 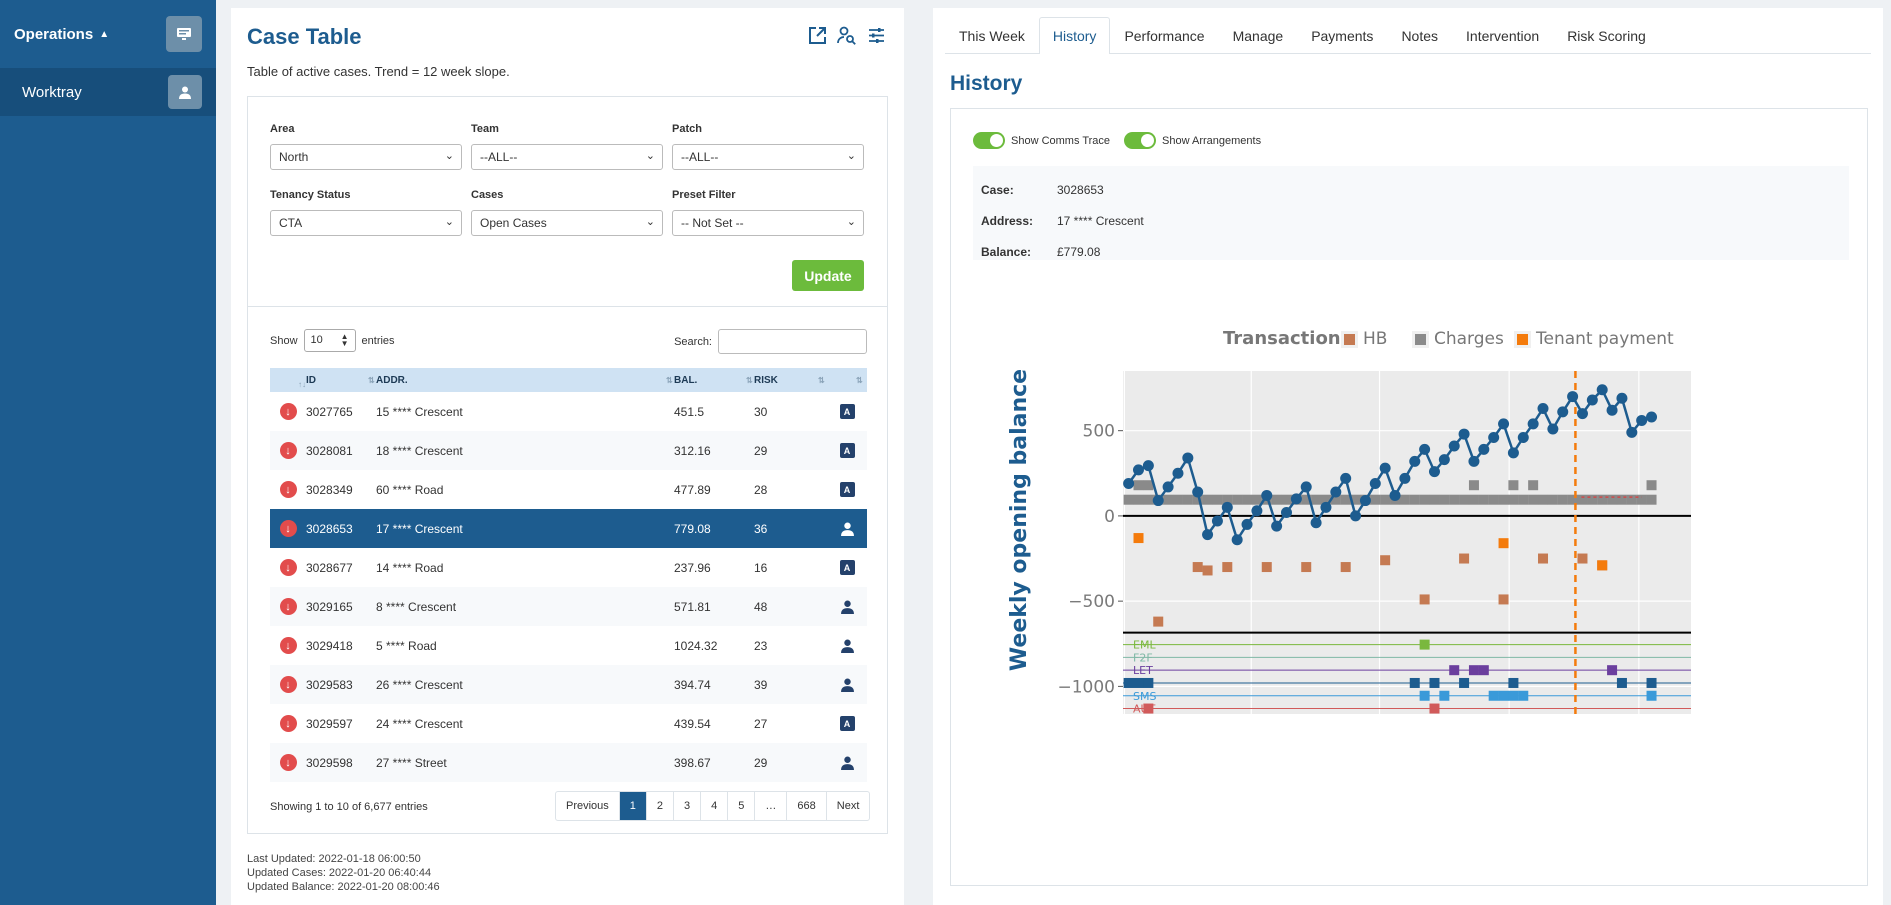 I want to click on bal-cell: 439.54, so click(x=692, y=723).